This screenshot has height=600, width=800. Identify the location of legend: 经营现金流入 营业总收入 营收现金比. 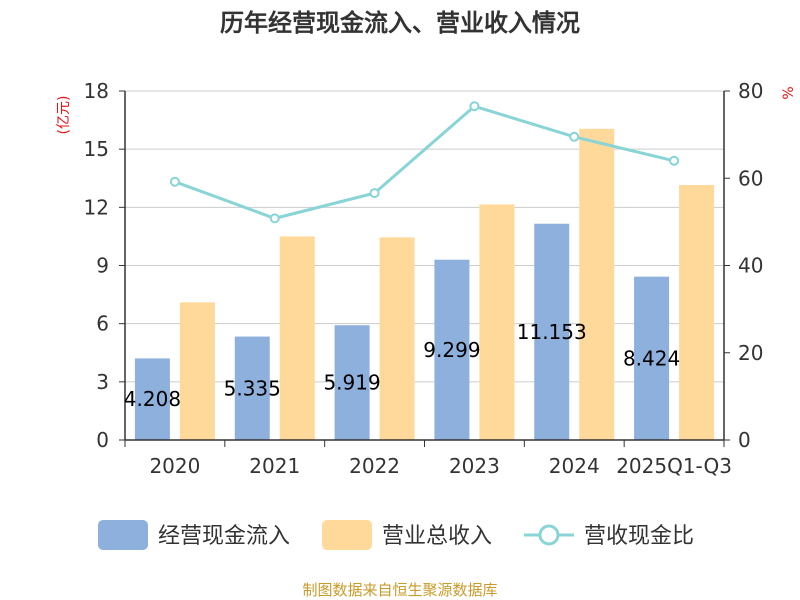
(396, 535).